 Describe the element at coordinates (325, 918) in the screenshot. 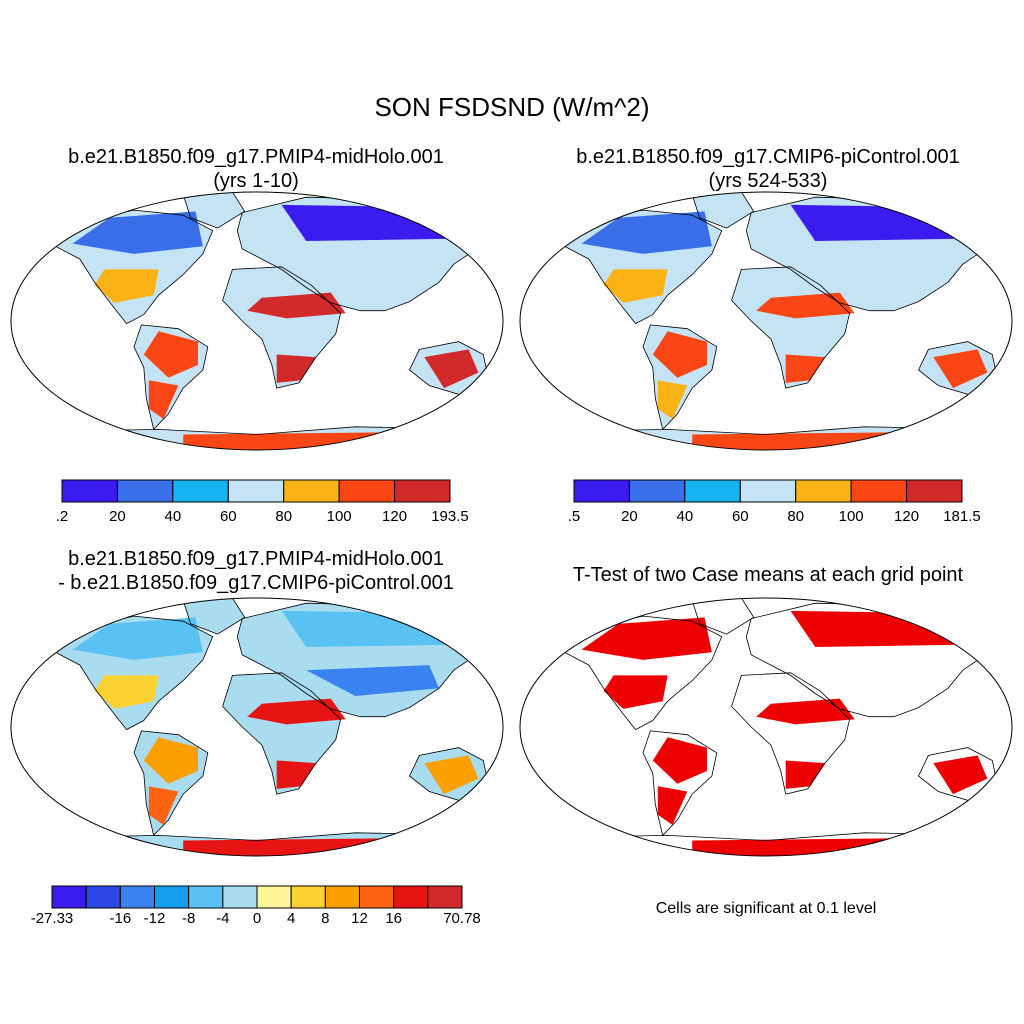

I see `colorbar-tick-label: 8` at that location.